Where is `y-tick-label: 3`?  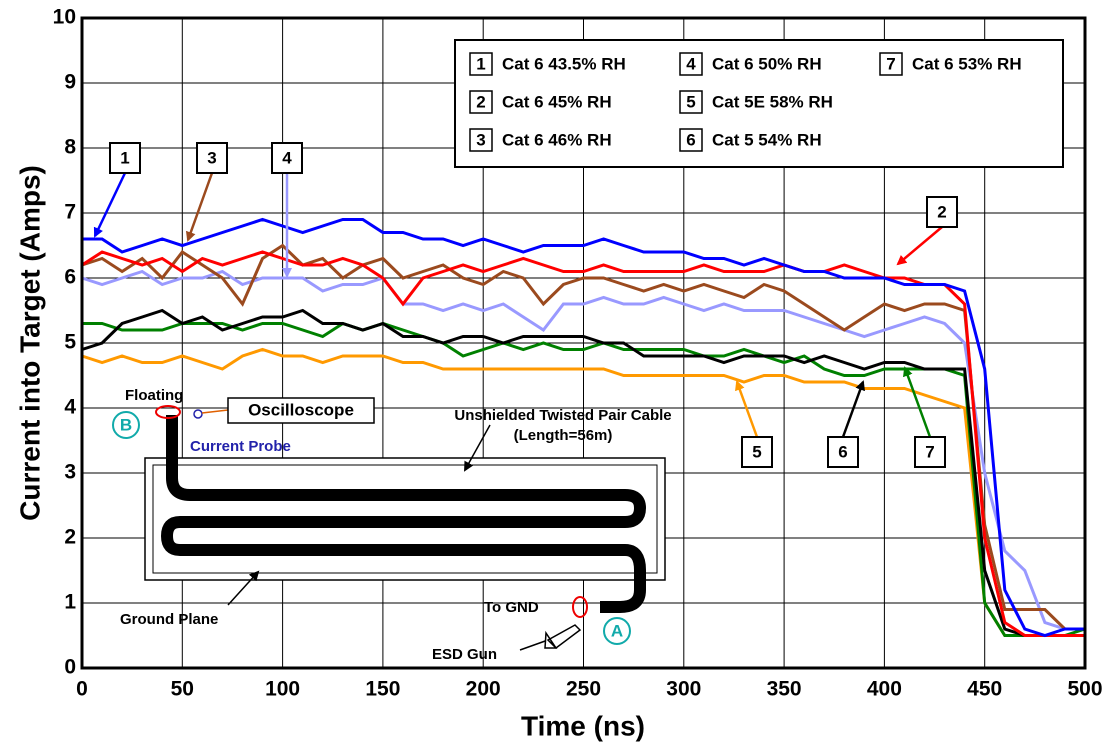
y-tick-label: 3 is located at coordinates (70, 472).